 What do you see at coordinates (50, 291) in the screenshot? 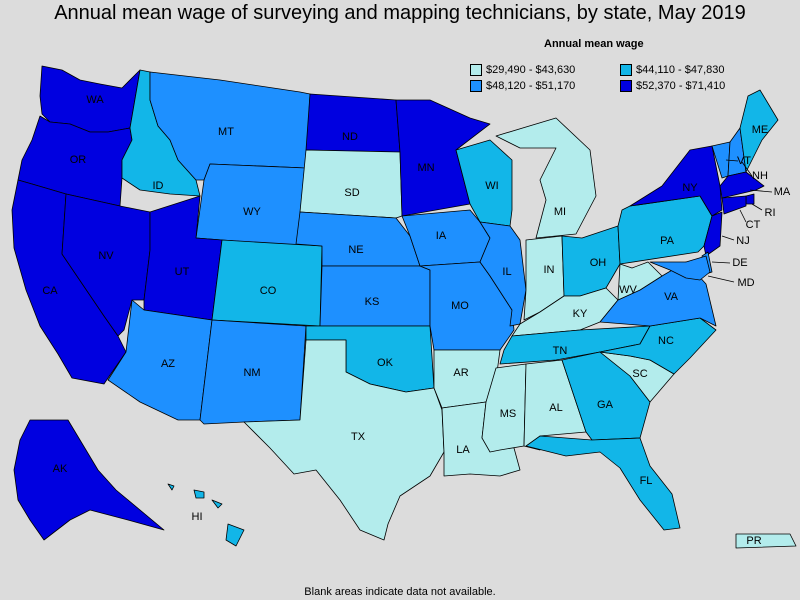
I see `state-label-ca: CA` at bounding box center [50, 291].